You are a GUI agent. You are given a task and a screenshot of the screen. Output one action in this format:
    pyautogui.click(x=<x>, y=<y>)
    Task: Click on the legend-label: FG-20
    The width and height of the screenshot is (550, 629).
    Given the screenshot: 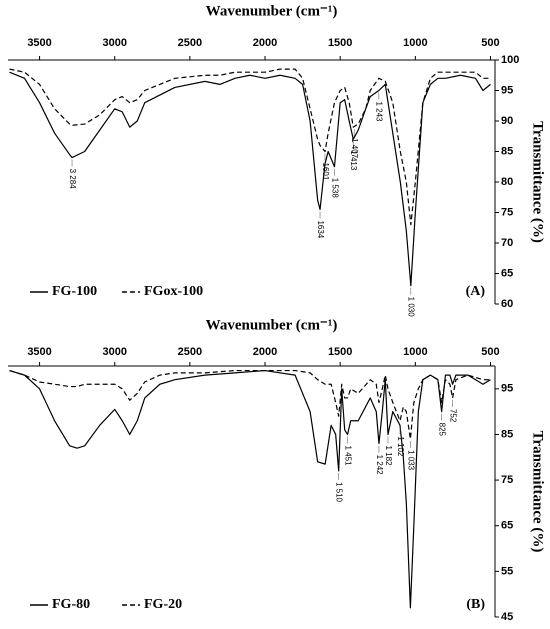 What is the action you would take?
    pyautogui.click(x=163, y=604)
    